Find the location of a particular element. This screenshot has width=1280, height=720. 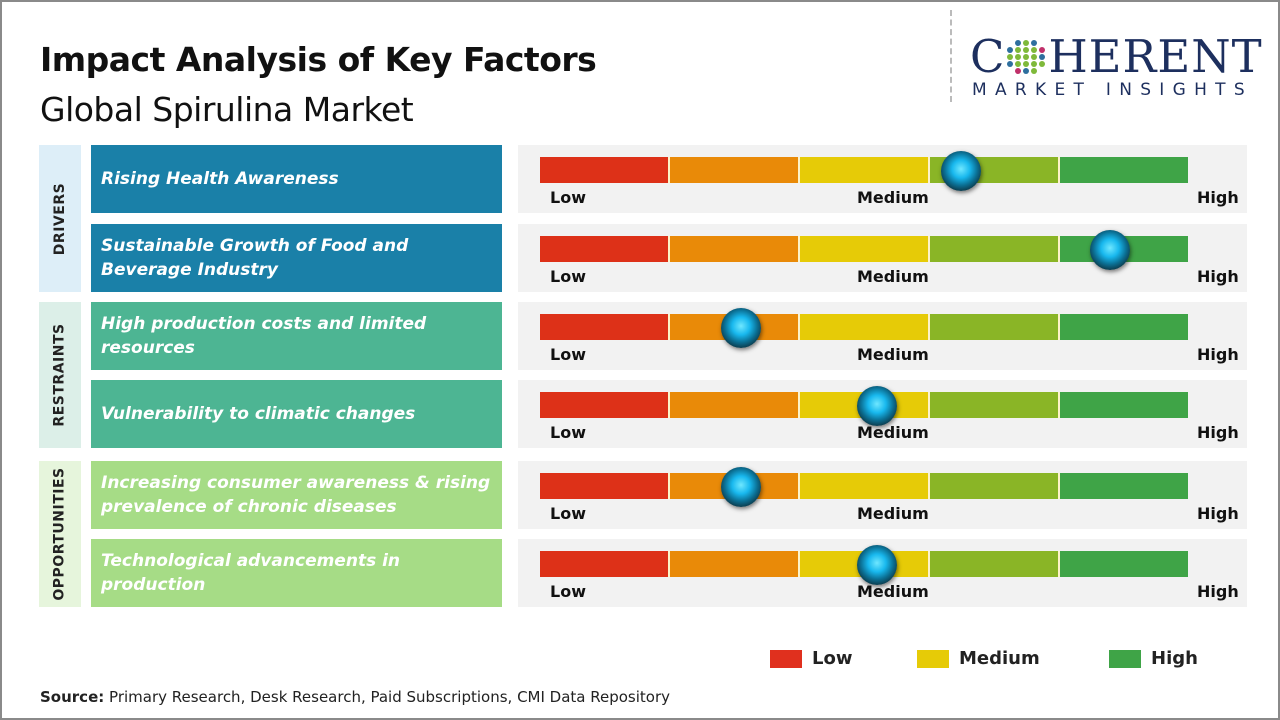

page-subtitle: Global Spirulina Market is located at coordinates (227, 109).